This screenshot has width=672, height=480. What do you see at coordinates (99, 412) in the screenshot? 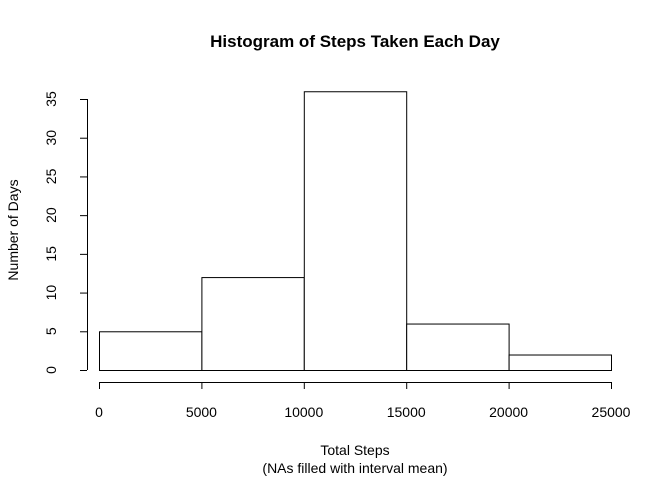
I see `x-tick-label-0: 0` at bounding box center [99, 412].